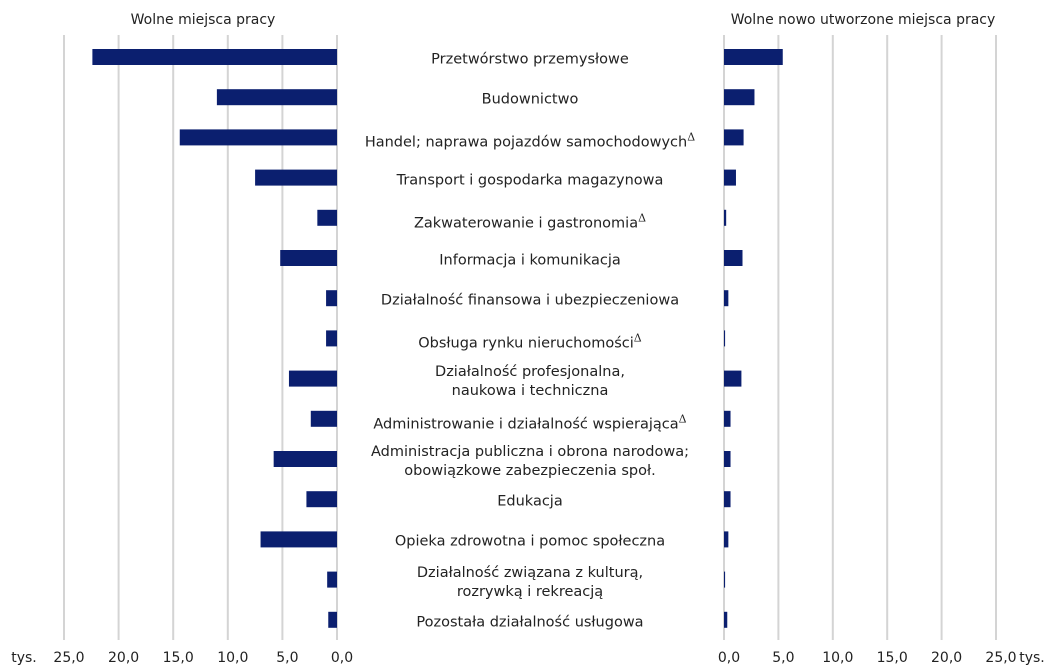 This screenshot has height=666, width=1054. I want to click on category-text: Działalność finansowa i ubezpieczeniowa, so click(530, 300).